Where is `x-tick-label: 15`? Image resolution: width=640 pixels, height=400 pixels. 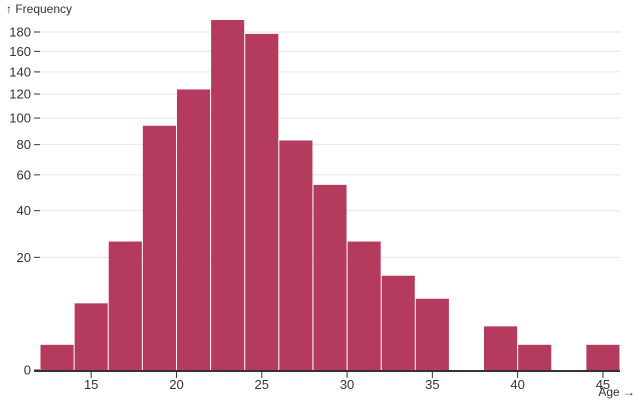 x-tick-label: 15 is located at coordinates (91, 384).